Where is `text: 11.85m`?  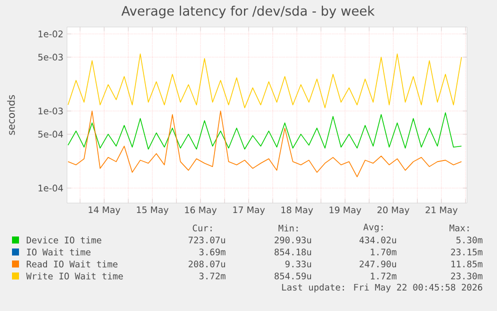 text: 11.85m is located at coordinates (466, 264).